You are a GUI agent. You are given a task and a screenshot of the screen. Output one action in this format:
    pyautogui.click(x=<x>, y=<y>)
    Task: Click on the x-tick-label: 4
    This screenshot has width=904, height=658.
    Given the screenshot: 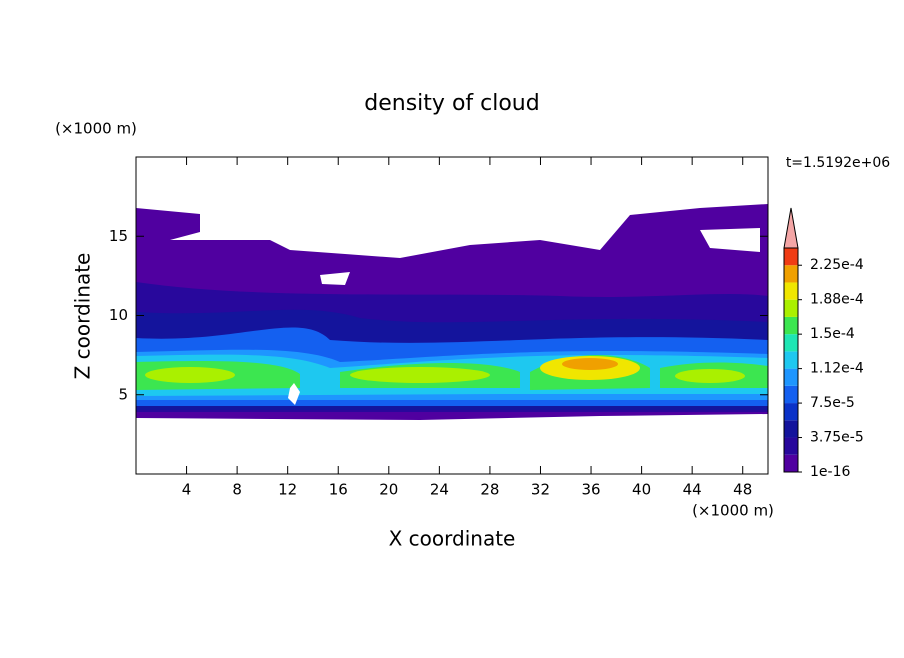 What is the action you would take?
    pyautogui.click(x=187, y=490)
    